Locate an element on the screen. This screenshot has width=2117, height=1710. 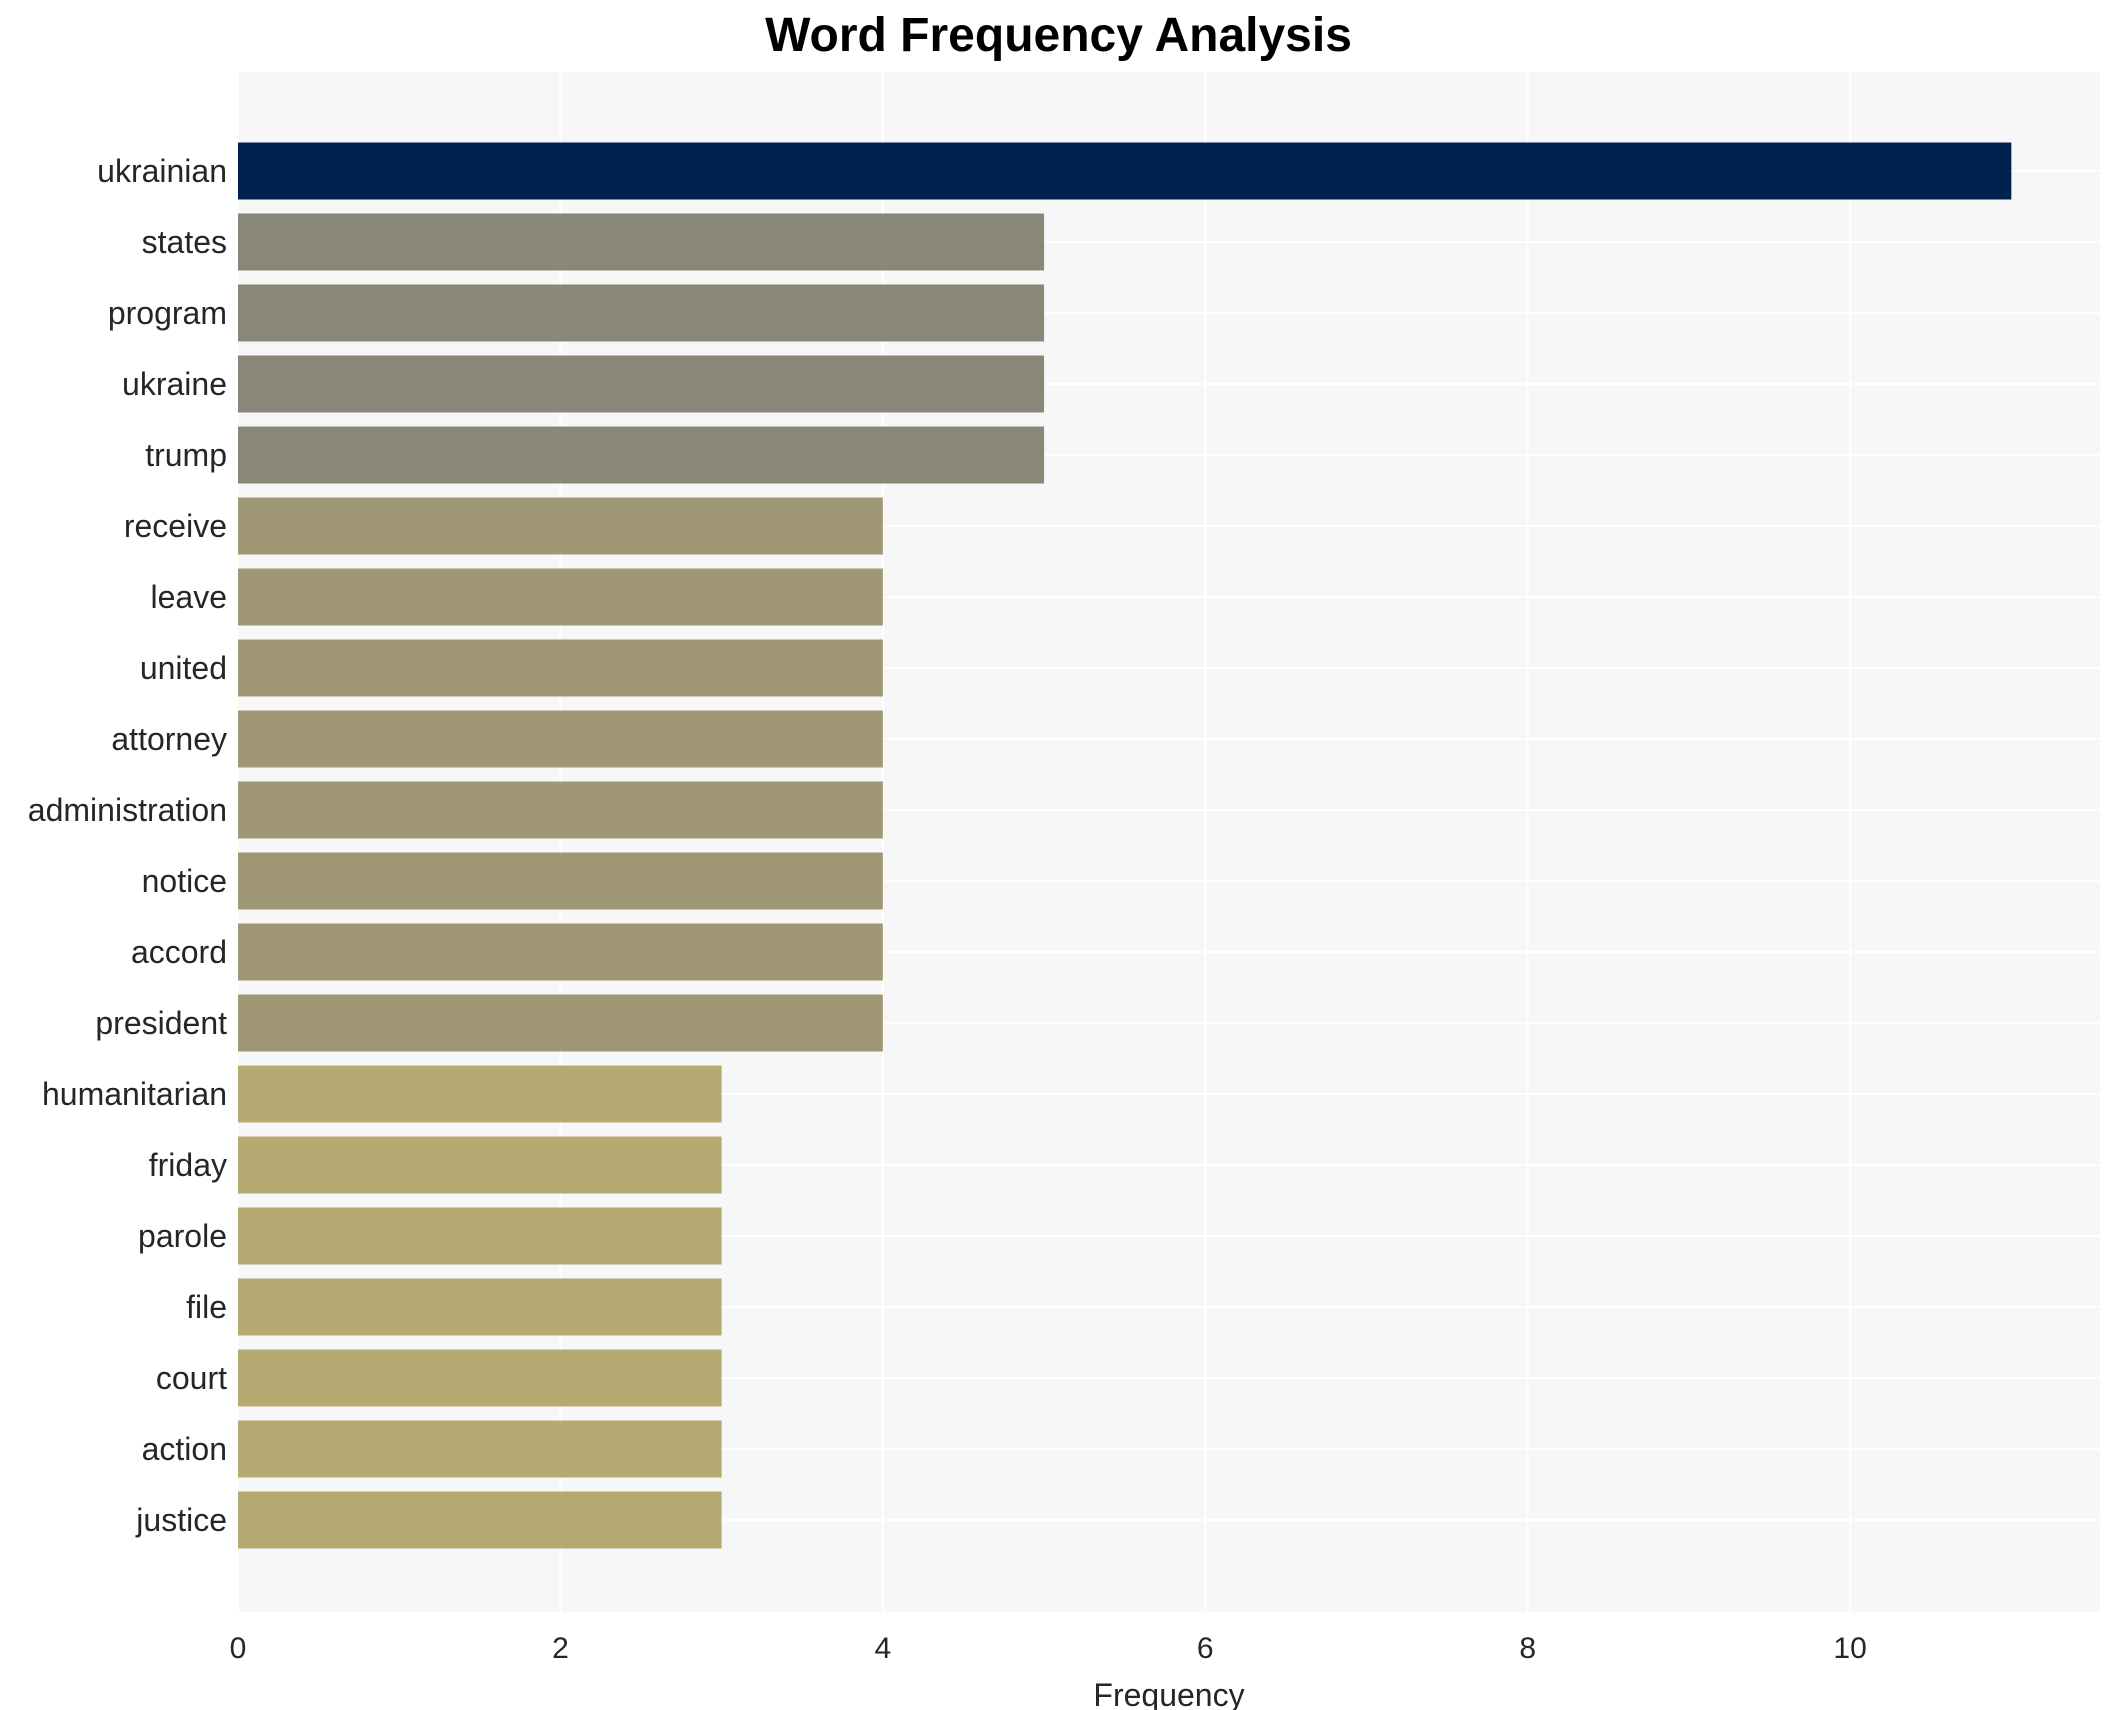
chart-title: Word Frequency Analysis is located at coordinates (1058, 35).